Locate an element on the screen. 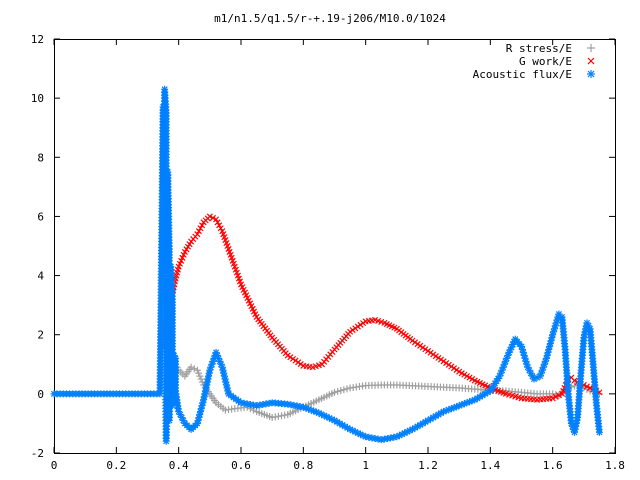  x-tick-label: 0.2 is located at coordinates (116, 465).